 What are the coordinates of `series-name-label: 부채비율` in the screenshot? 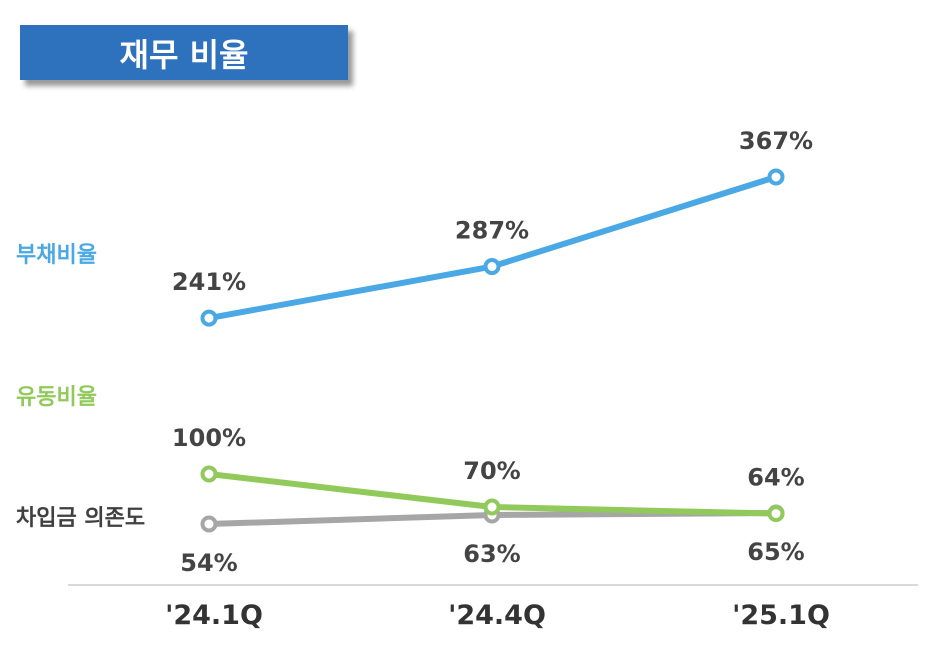 It's located at (56, 255).